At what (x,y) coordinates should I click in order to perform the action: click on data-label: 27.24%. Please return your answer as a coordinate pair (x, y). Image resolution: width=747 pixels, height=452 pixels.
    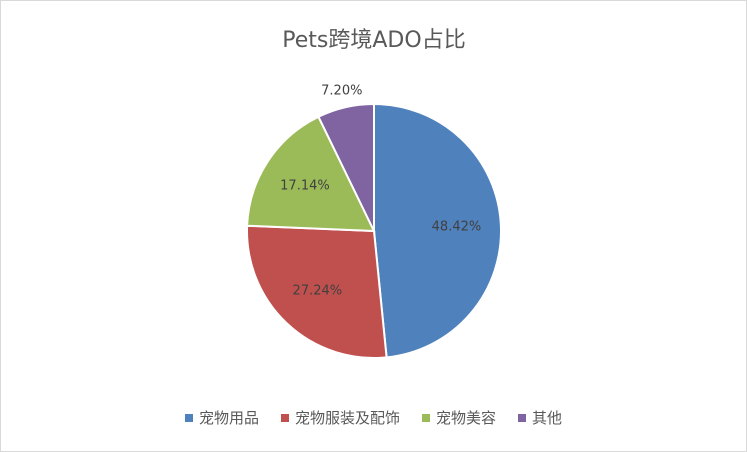
    Looking at the image, I should click on (318, 291).